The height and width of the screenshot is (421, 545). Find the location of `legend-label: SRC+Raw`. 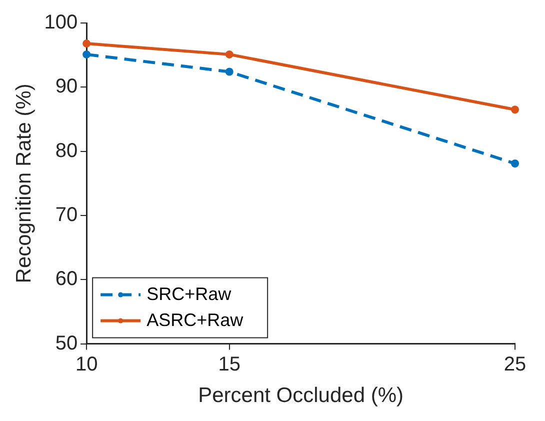

legend-label: SRC+Raw is located at coordinates (189, 294).